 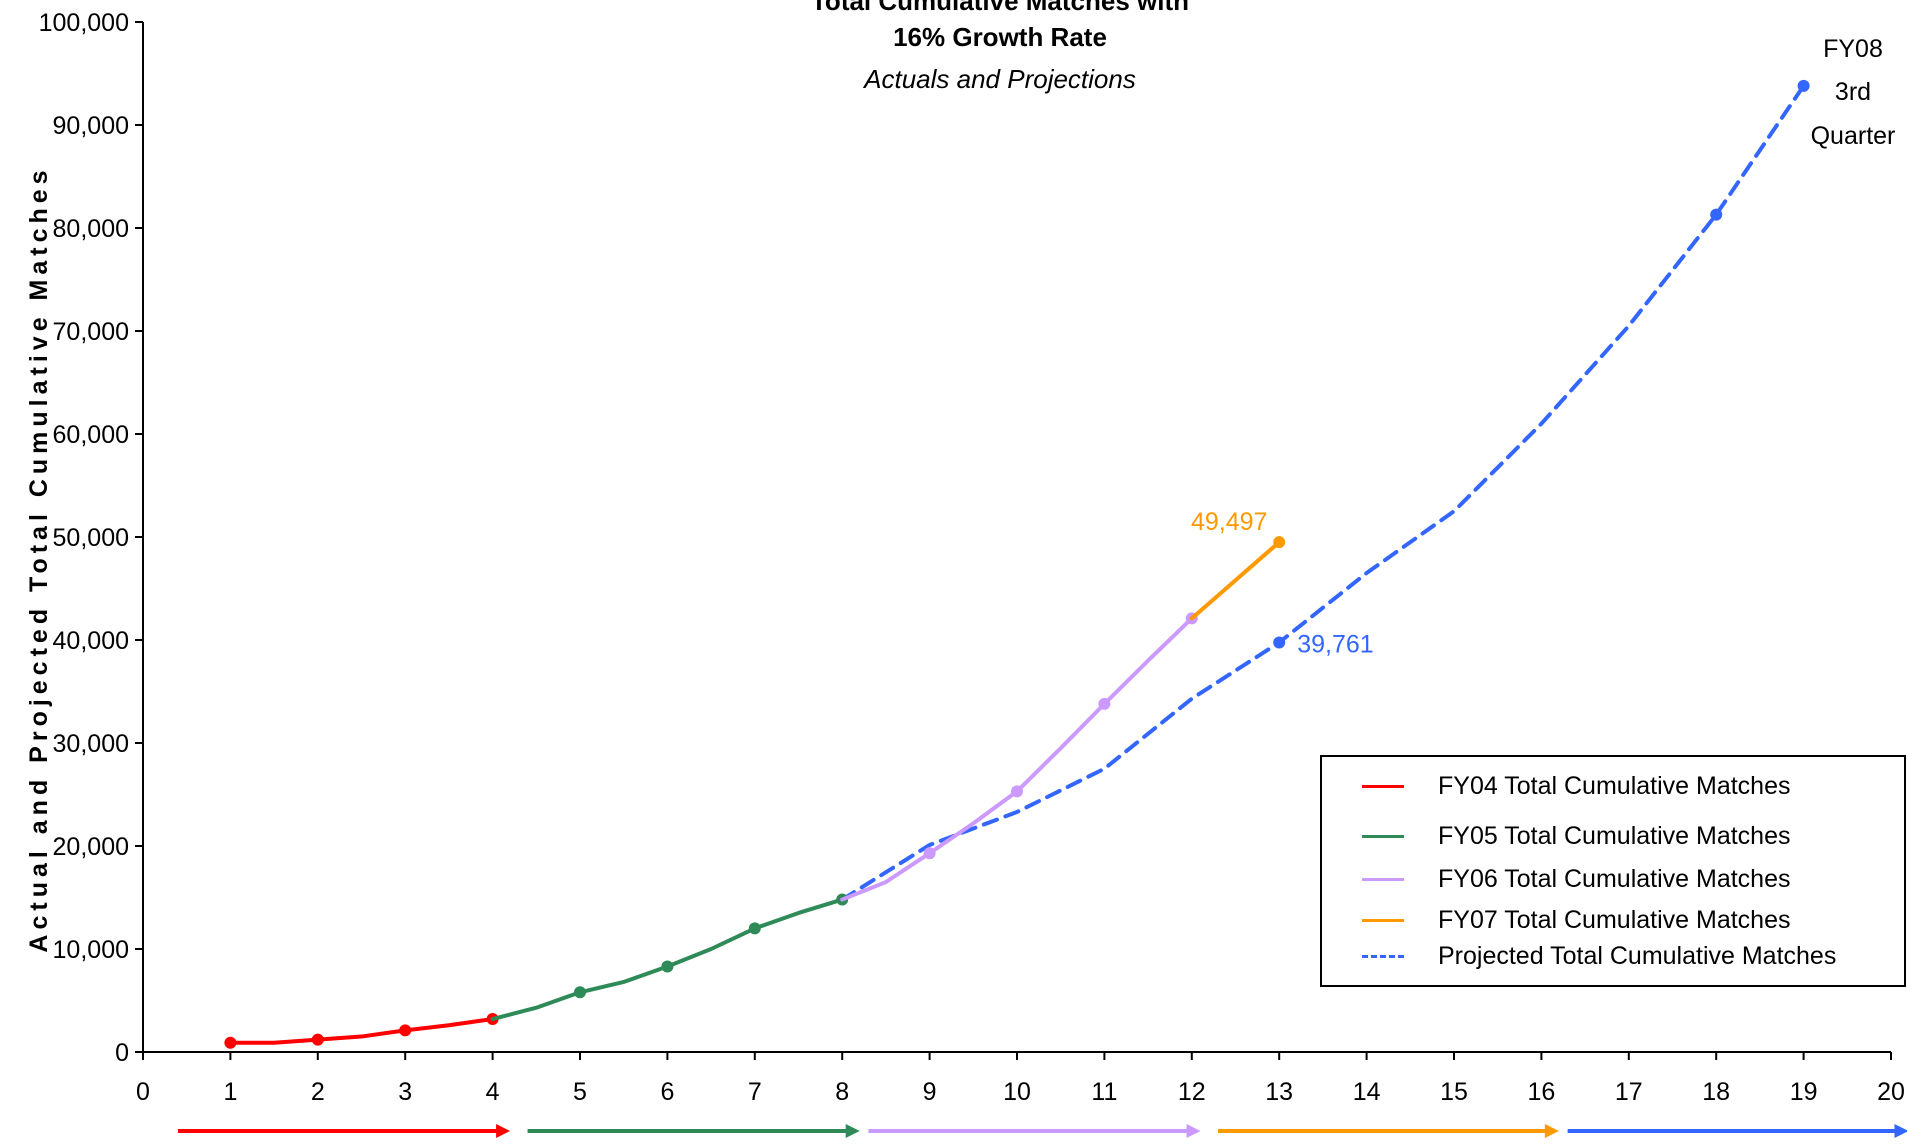 What do you see at coordinates (999, 8) in the screenshot?
I see `chart-title: Total Cumulative Matches with` at bounding box center [999, 8].